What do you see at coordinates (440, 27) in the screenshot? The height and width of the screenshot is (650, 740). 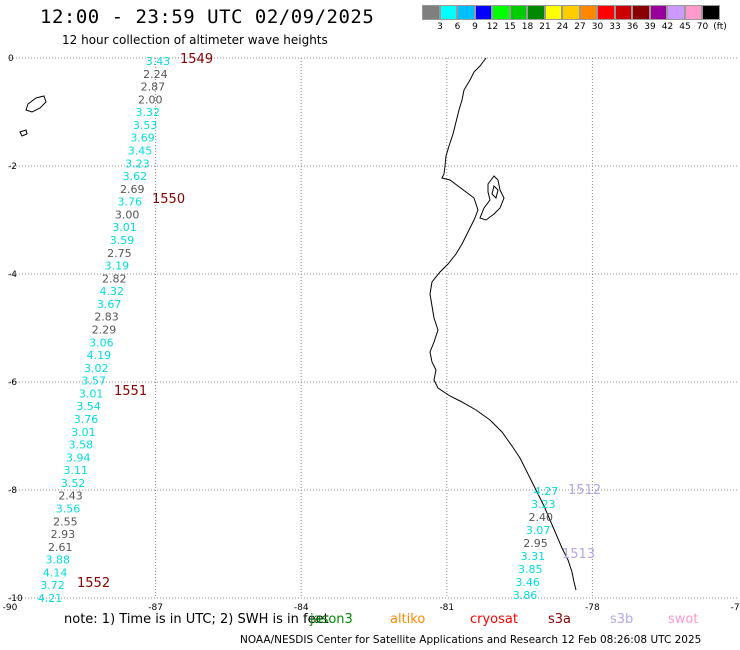 I see `legend-label: 3` at bounding box center [440, 27].